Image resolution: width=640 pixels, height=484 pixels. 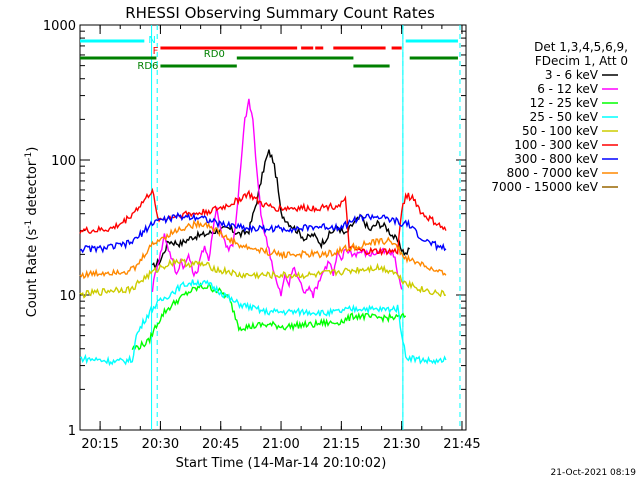 What do you see at coordinates (581, 47) in the screenshot?
I see `legend-header-line-1: Det 1,3,4,5,6,9,` at bounding box center [581, 47].